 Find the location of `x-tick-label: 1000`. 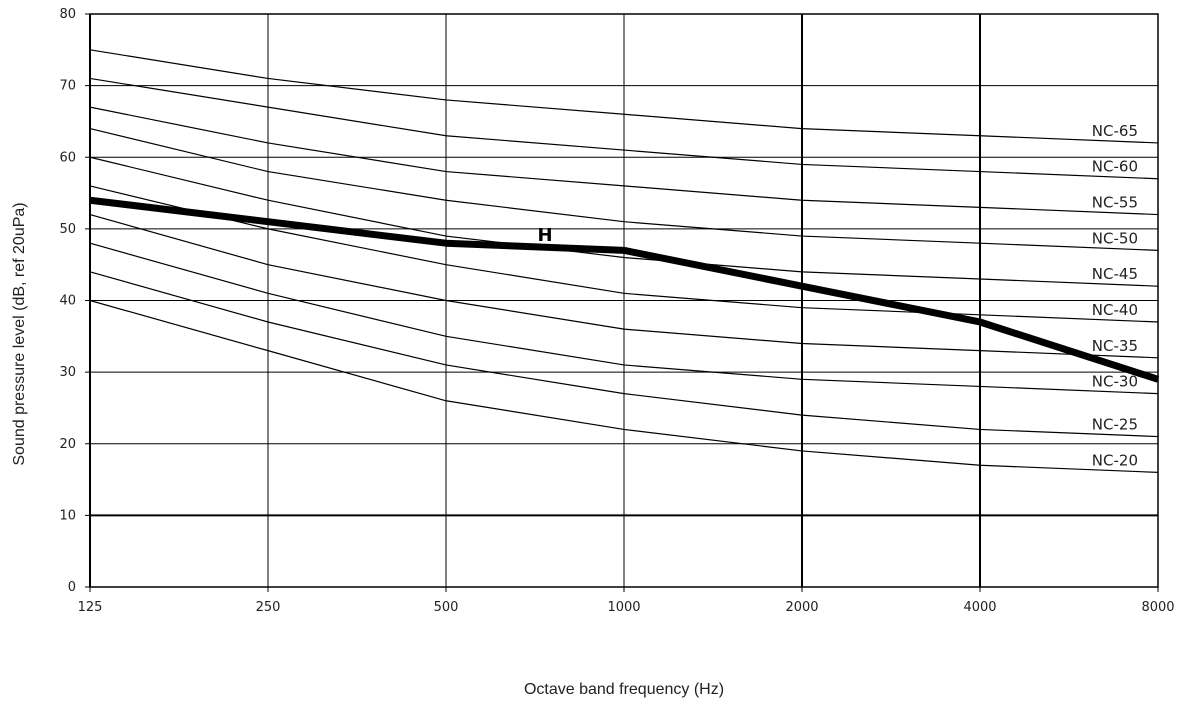

x-tick-label: 1000 is located at coordinates (623, 607).